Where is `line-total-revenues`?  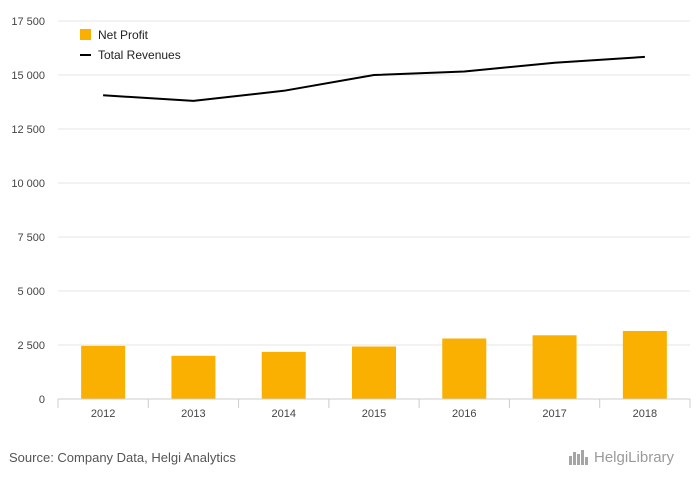
line-total-revenues is located at coordinates (374, 78).